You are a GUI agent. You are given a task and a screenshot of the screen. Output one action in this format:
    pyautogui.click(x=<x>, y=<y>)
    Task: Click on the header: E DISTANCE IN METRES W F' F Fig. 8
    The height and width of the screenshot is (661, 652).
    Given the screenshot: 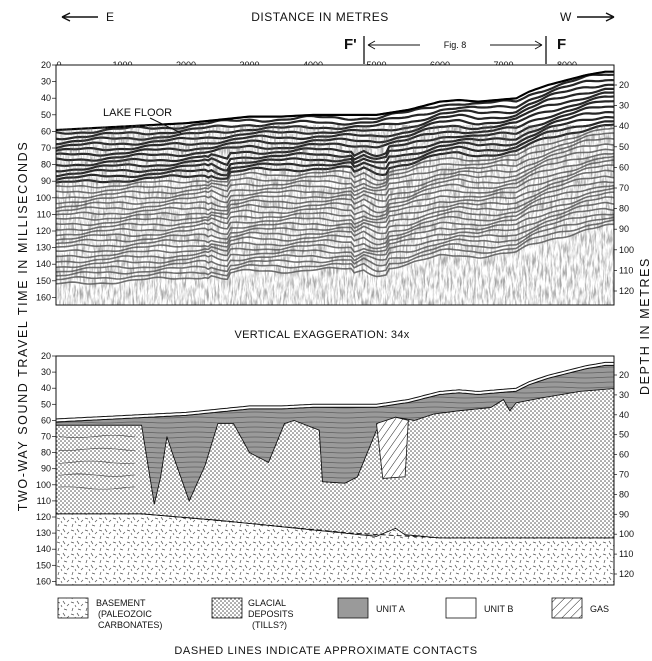 What is the action you would take?
    pyautogui.click(x=338, y=37)
    